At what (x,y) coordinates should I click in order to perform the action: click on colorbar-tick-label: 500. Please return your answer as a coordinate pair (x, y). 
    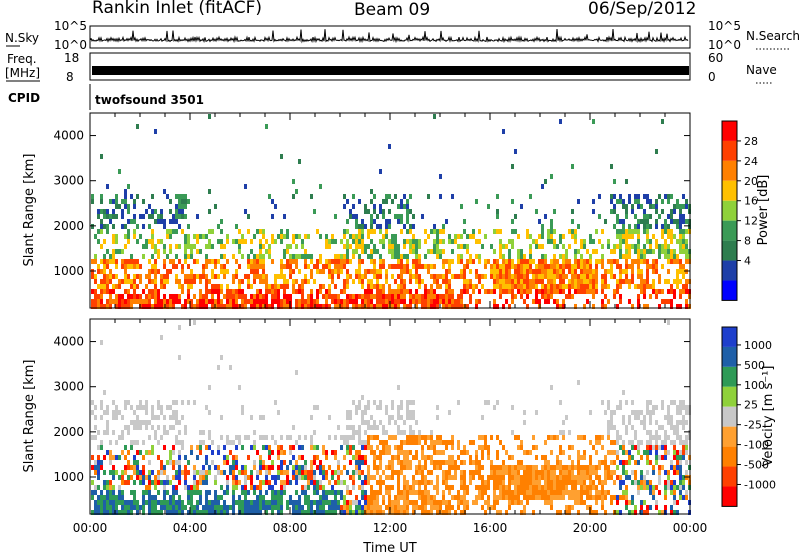
    Looking at the image, I should click on (754, 365).